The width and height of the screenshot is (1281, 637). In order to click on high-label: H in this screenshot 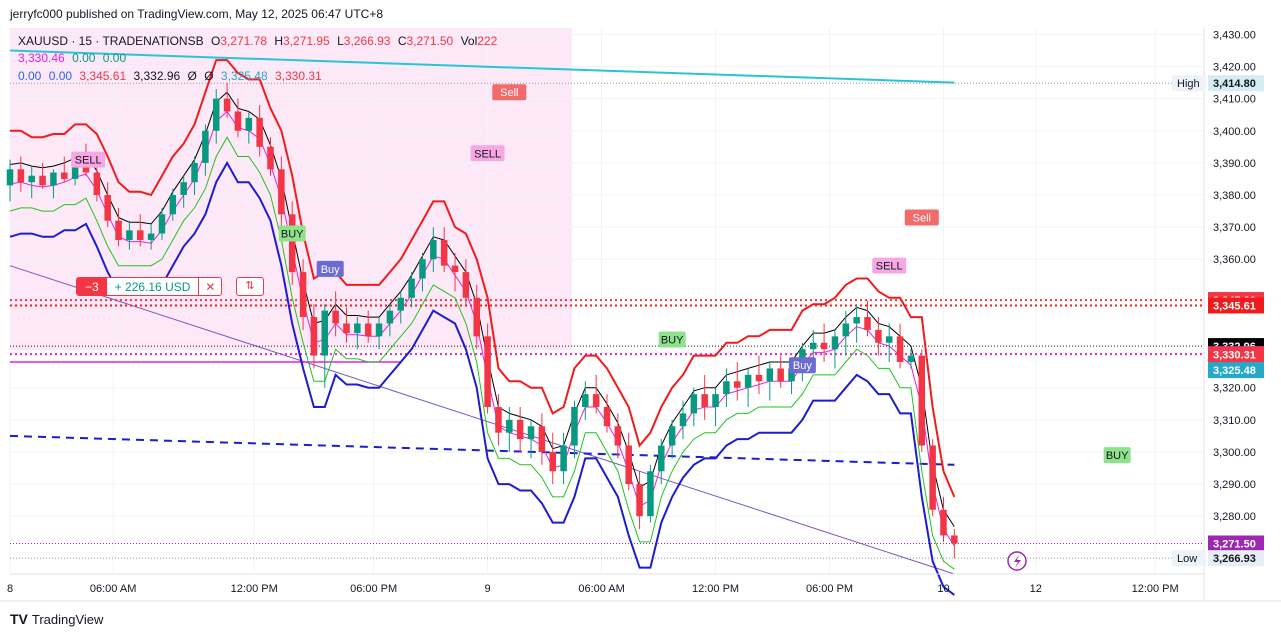, I will do `click(279, 41)`.